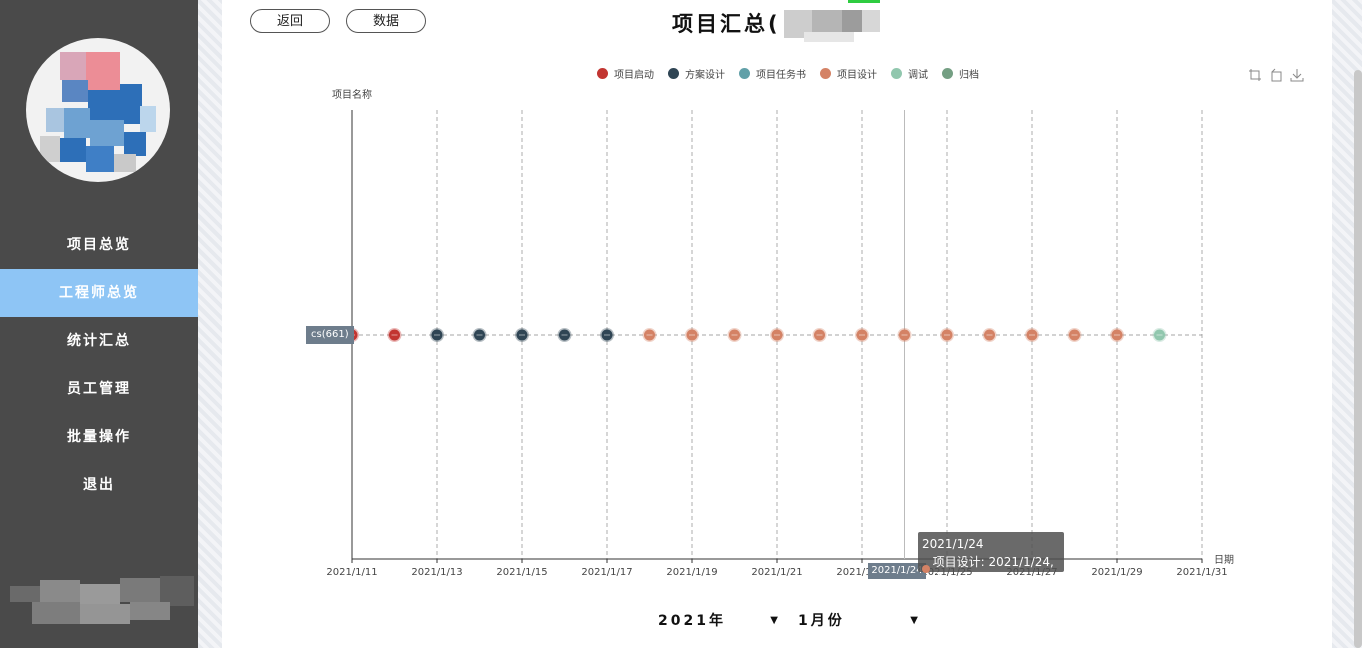  I want to click on legend-item-archive: 归档, so click(960, 73).